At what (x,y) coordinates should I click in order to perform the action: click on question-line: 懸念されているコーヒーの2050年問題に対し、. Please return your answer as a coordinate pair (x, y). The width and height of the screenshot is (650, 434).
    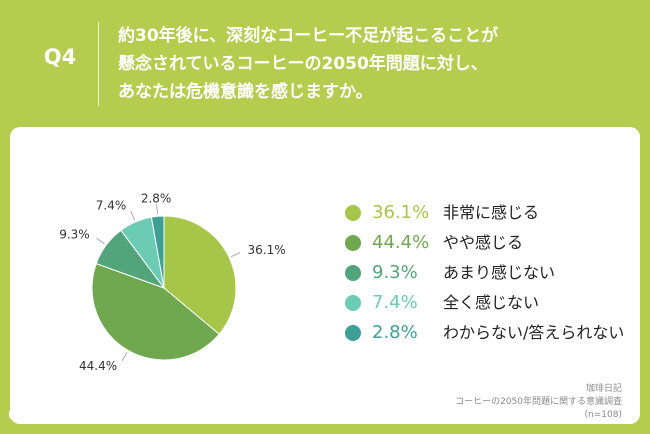
    Looking at the image, I should click on (303, 64).